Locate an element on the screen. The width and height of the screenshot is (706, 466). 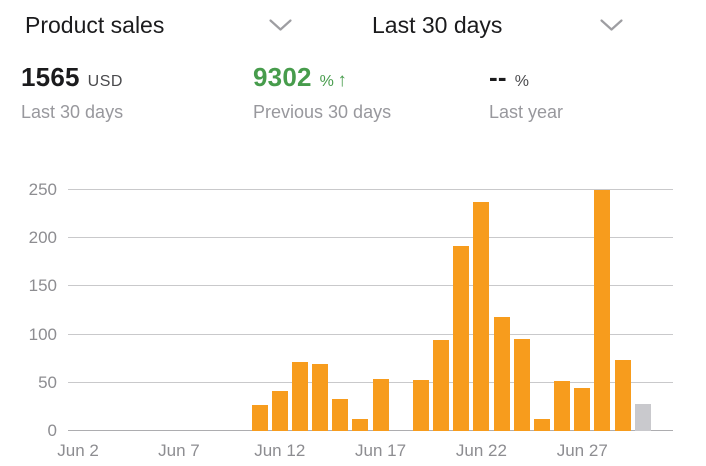
metric-selector-label: Product sales is located at coordinates (95, 25).